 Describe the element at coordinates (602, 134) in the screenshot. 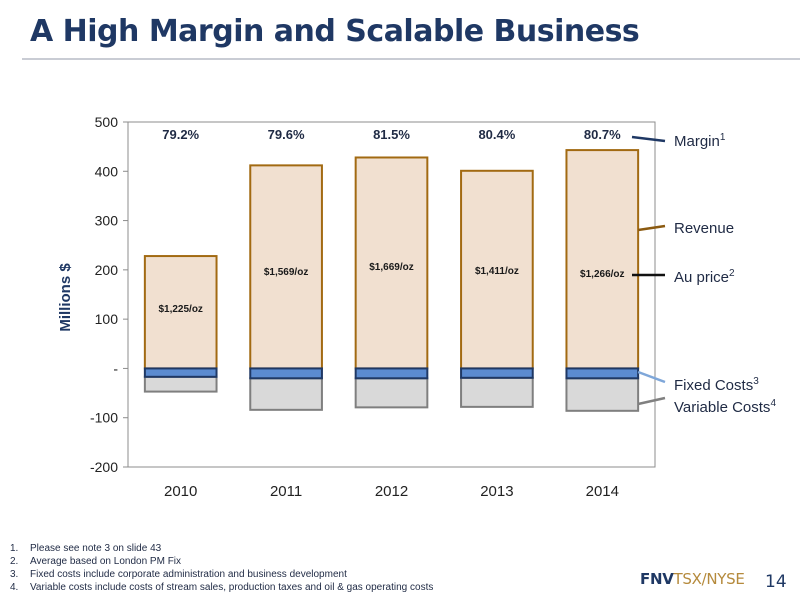

I see `margin-label: 80.7%` at that location.